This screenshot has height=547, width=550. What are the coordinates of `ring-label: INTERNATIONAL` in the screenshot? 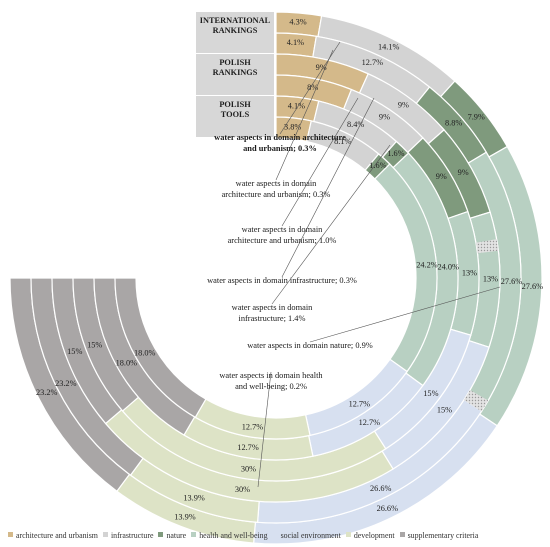 It's located at (235, 20).